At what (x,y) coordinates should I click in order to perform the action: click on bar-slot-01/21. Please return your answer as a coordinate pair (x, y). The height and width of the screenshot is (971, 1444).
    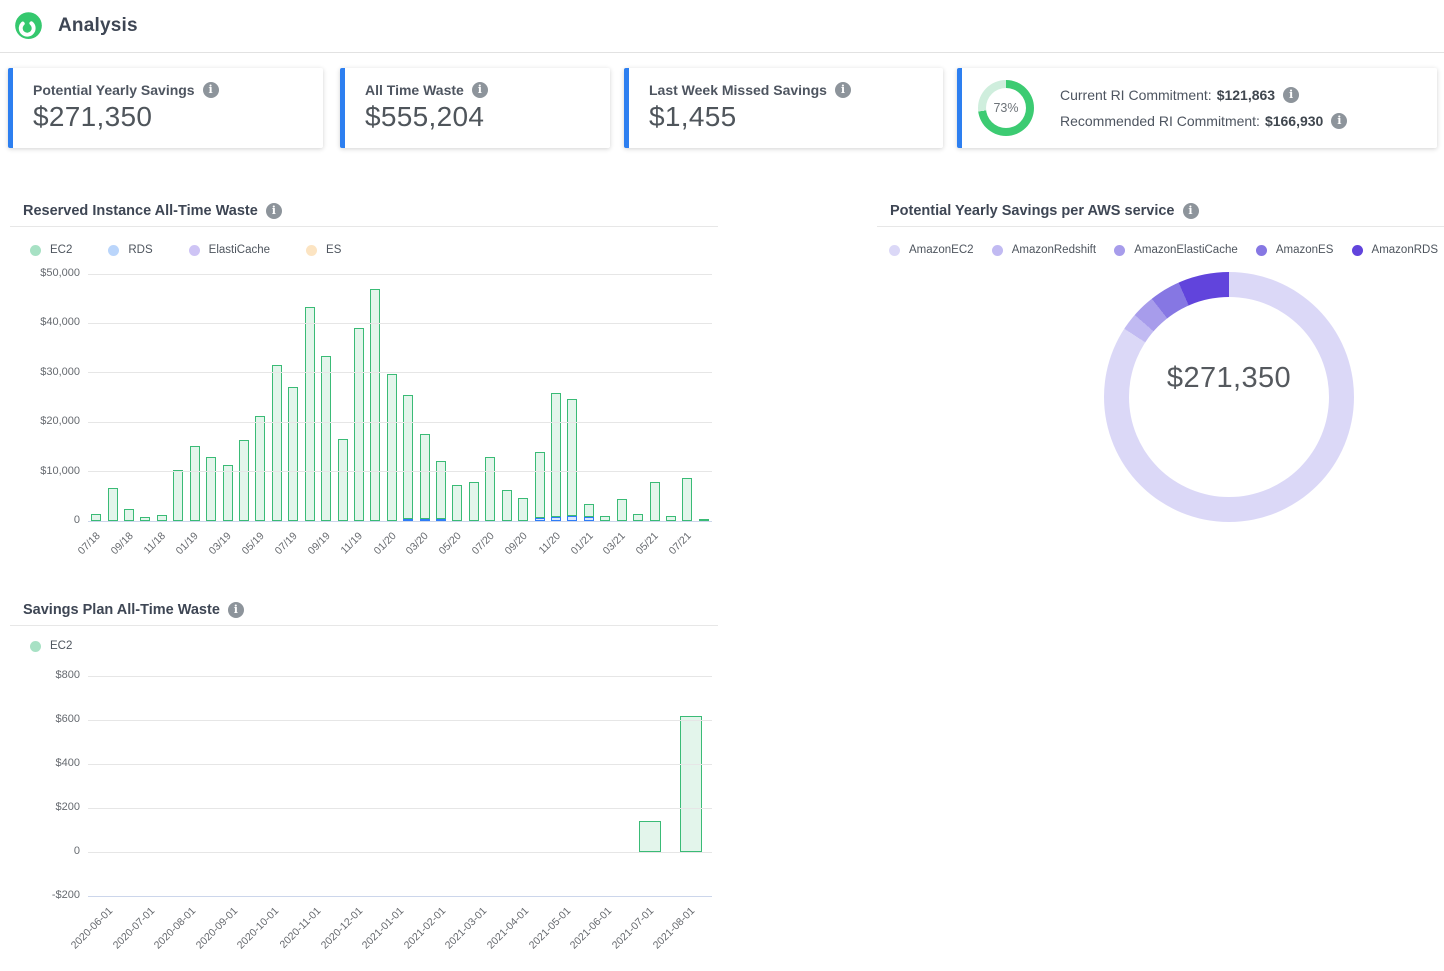
    Looking at the image, I should click on (589, 397).